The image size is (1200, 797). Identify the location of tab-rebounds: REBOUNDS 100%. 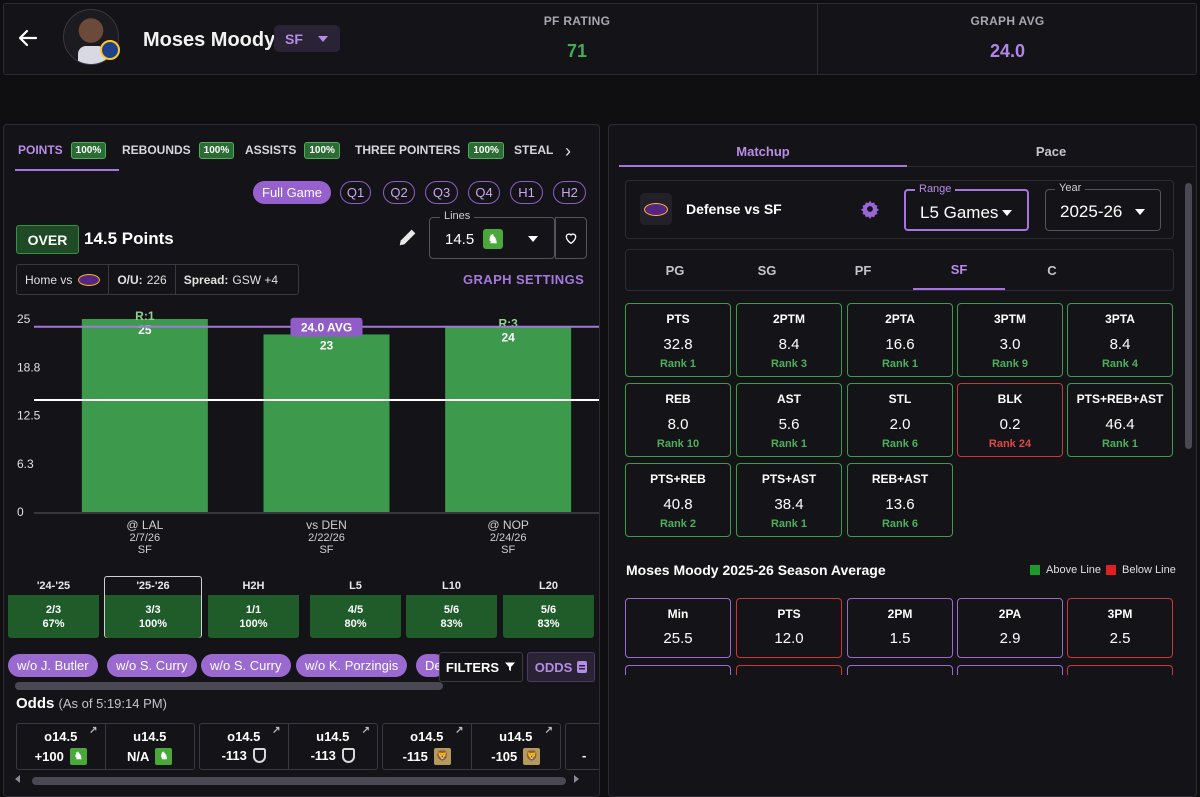
(178, 150).